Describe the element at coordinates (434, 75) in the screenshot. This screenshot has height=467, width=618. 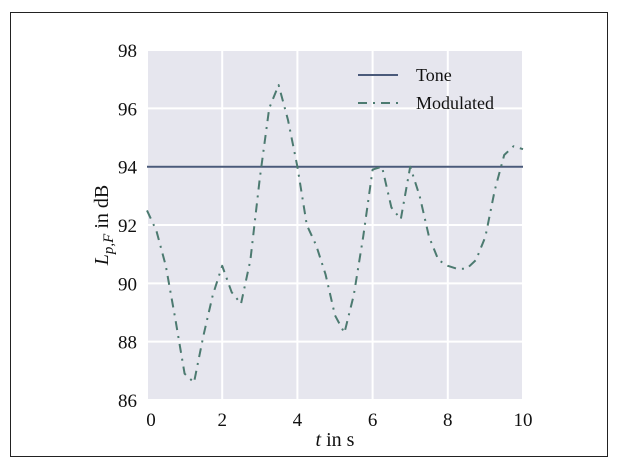
I see `legend-label-tone: Tone` at that location.